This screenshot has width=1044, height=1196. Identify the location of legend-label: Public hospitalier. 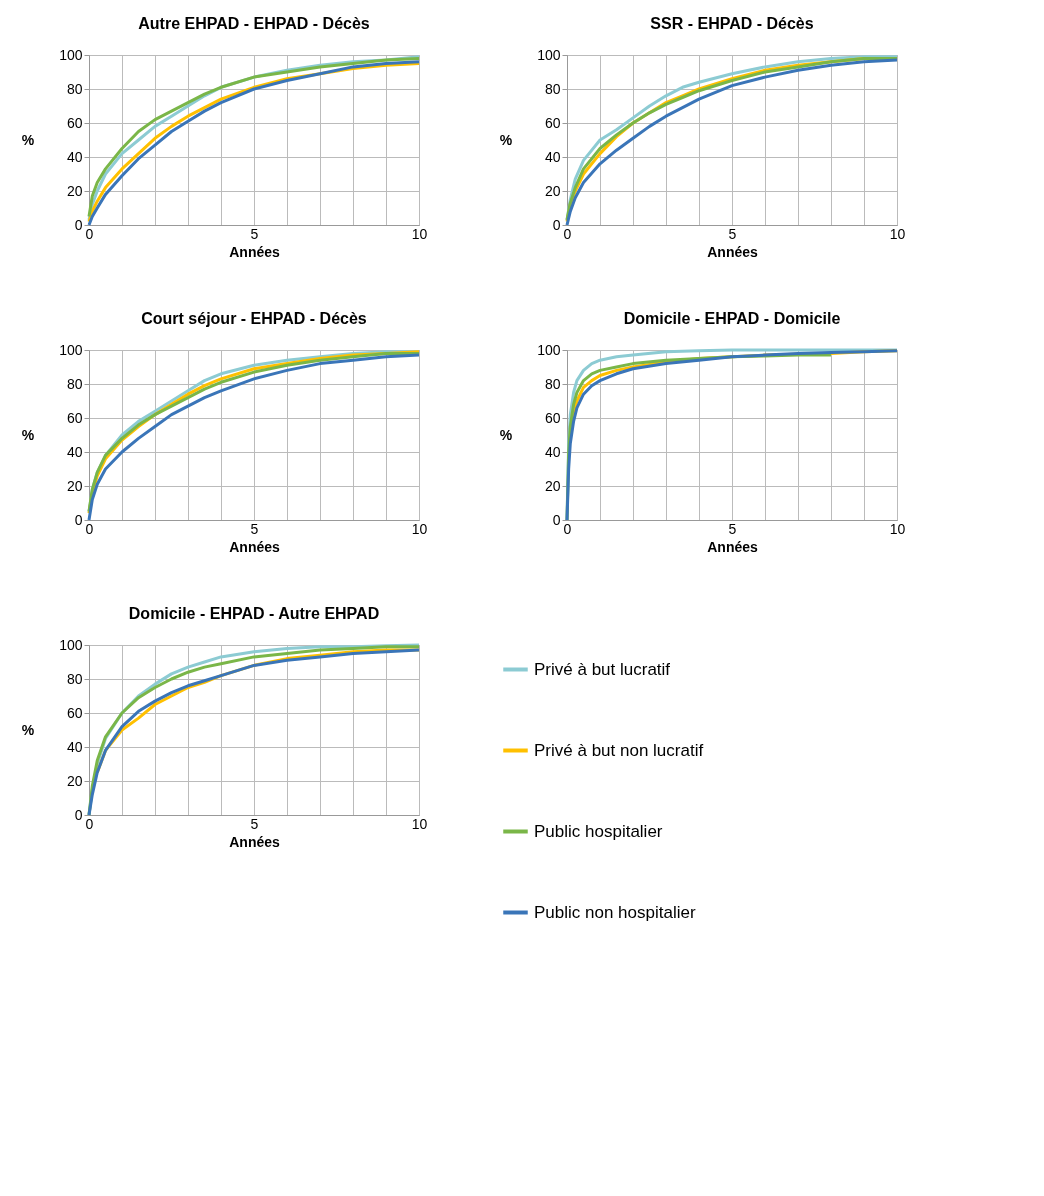
(598, 831).